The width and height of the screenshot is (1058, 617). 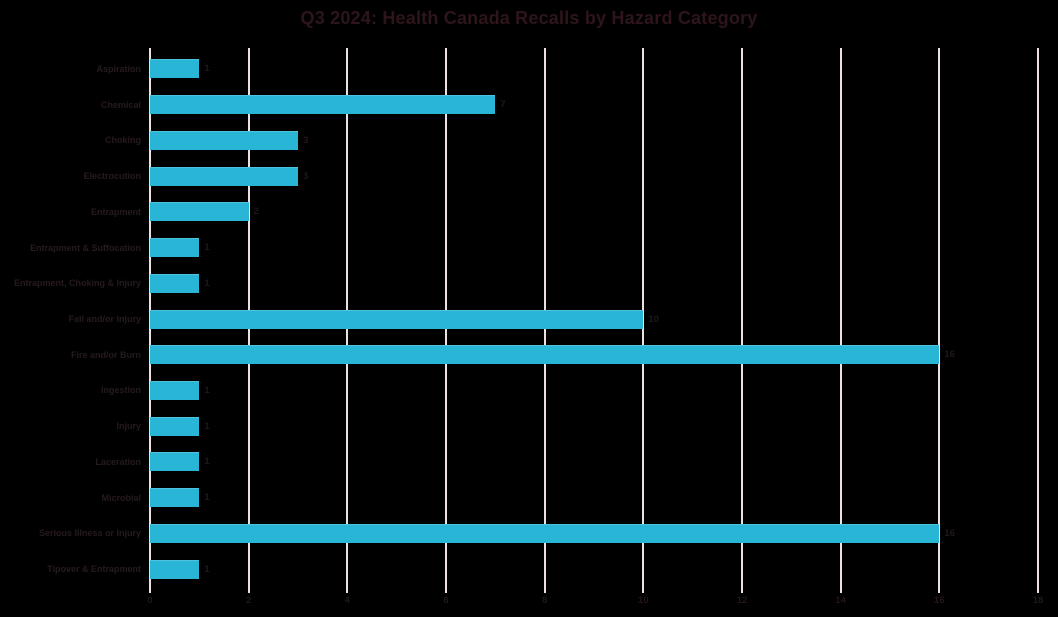 What do you see at coordinates (256, 212) in the screenshot?
I see `value-label: 2` at bounding box center [256, 212].